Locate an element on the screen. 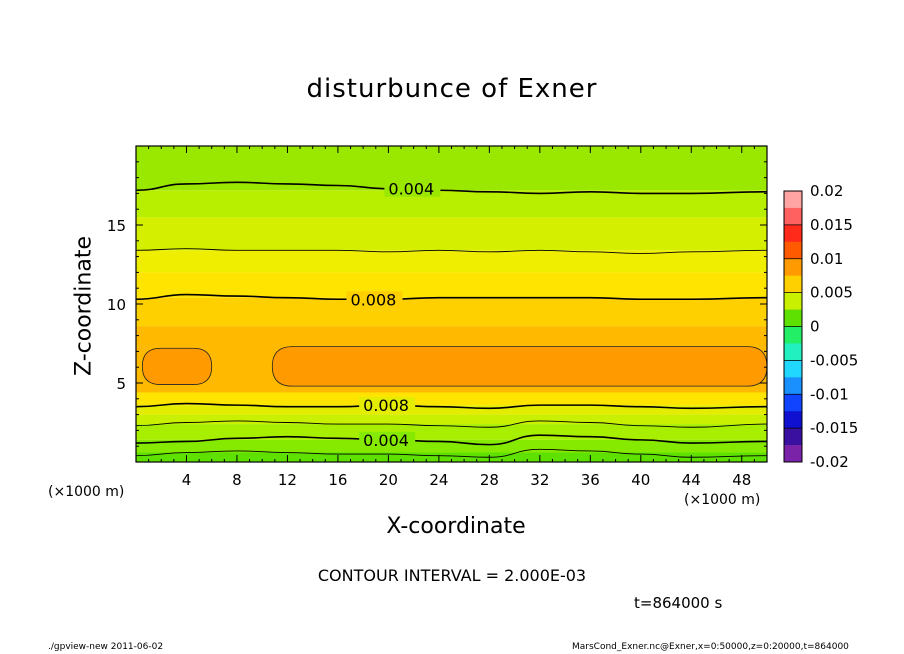  contour-label-5: 0.004 is located at coordinates (386, 440).